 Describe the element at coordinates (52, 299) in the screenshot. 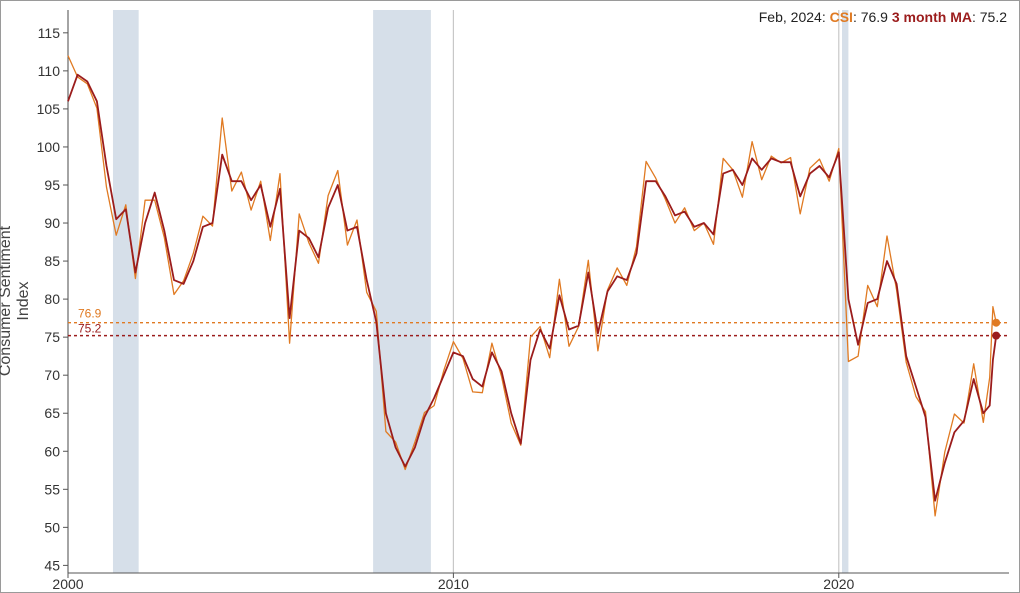

I see `y-tick-label-80: 80` at that location.